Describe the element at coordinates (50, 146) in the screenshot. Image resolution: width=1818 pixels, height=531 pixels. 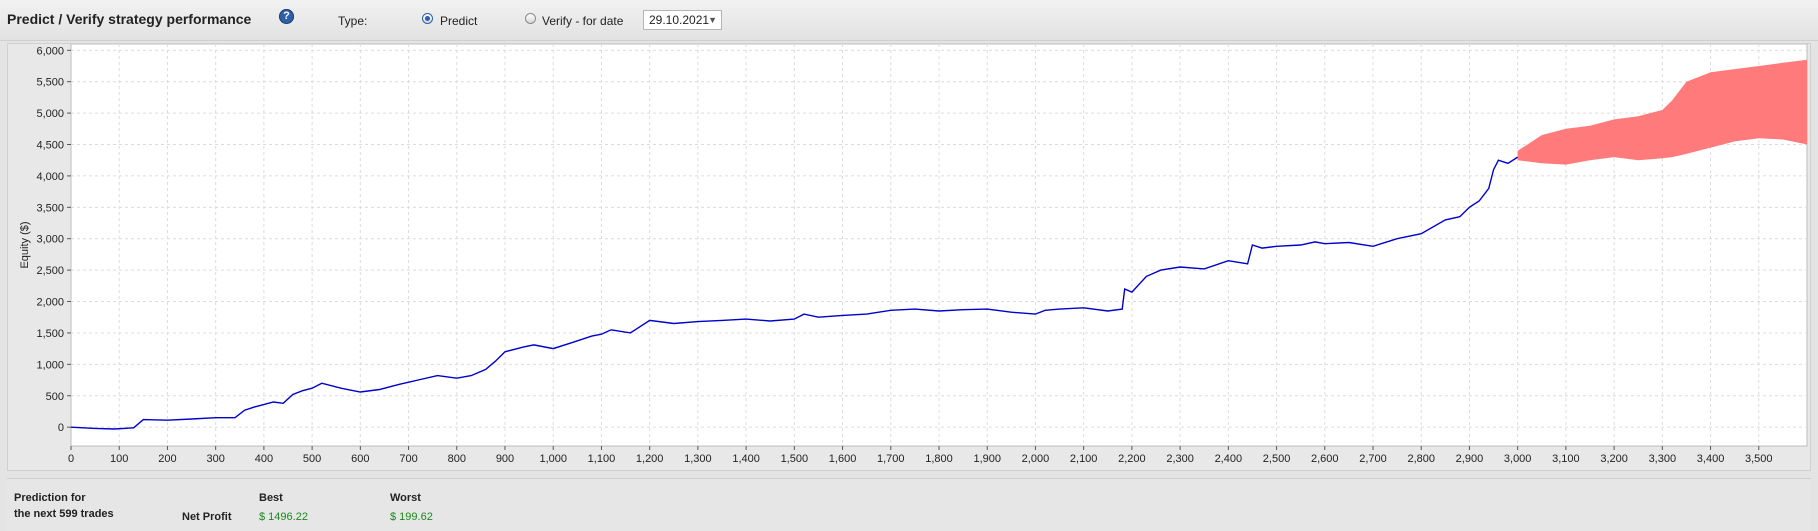
I see `y-tick-label: 4,500` at that location.